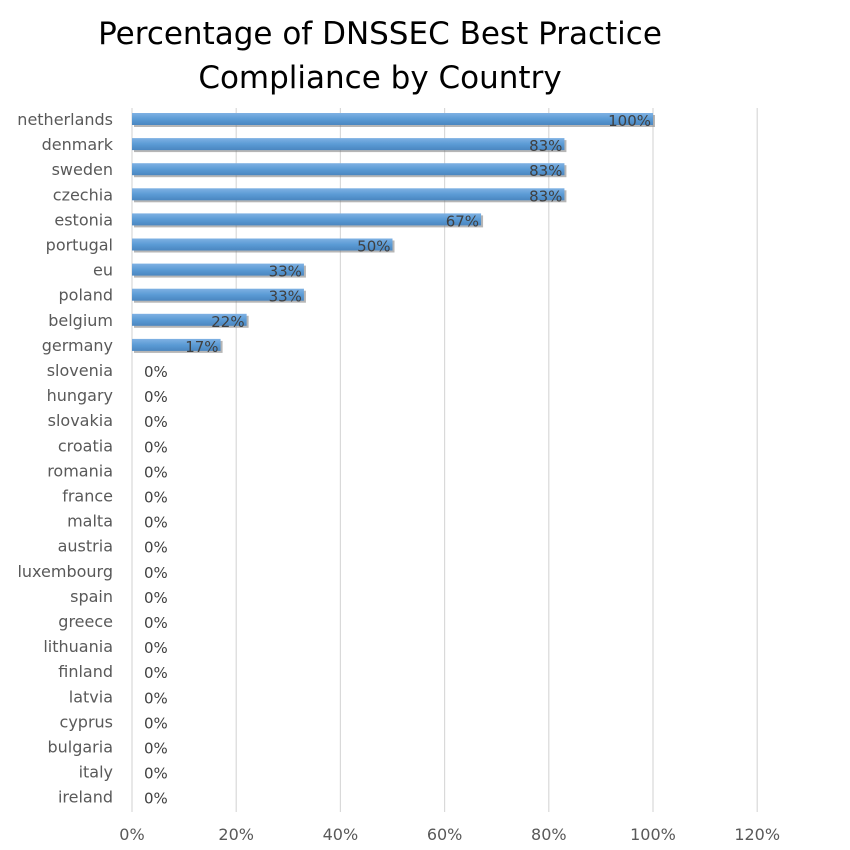 Image resolution: width=850 pixels, height=850 pixels. Describe the element at coordinates (85, 797) in the screenshot. I see `category-label: ireland` at that location.